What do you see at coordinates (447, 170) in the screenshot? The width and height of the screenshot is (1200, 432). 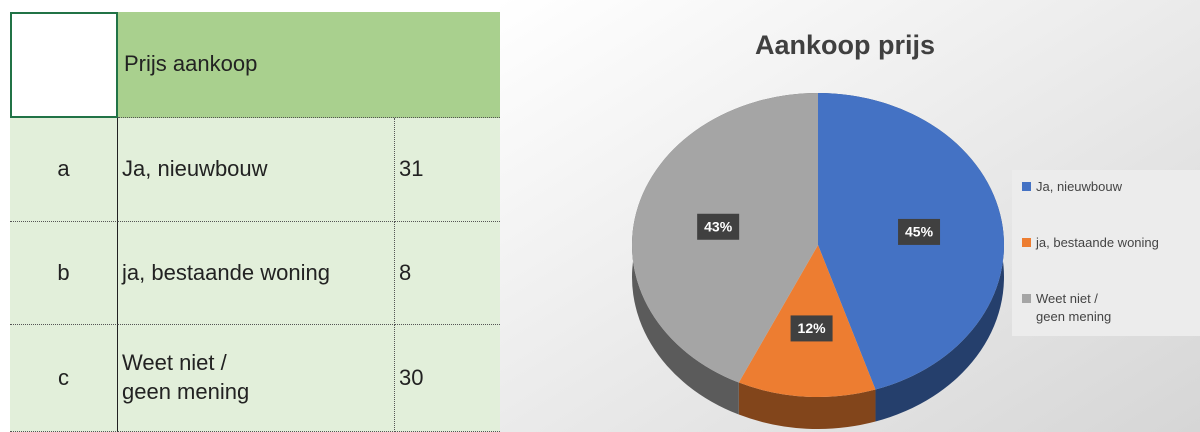 I see `table-cell: 31` at bounding box center [447, 170].